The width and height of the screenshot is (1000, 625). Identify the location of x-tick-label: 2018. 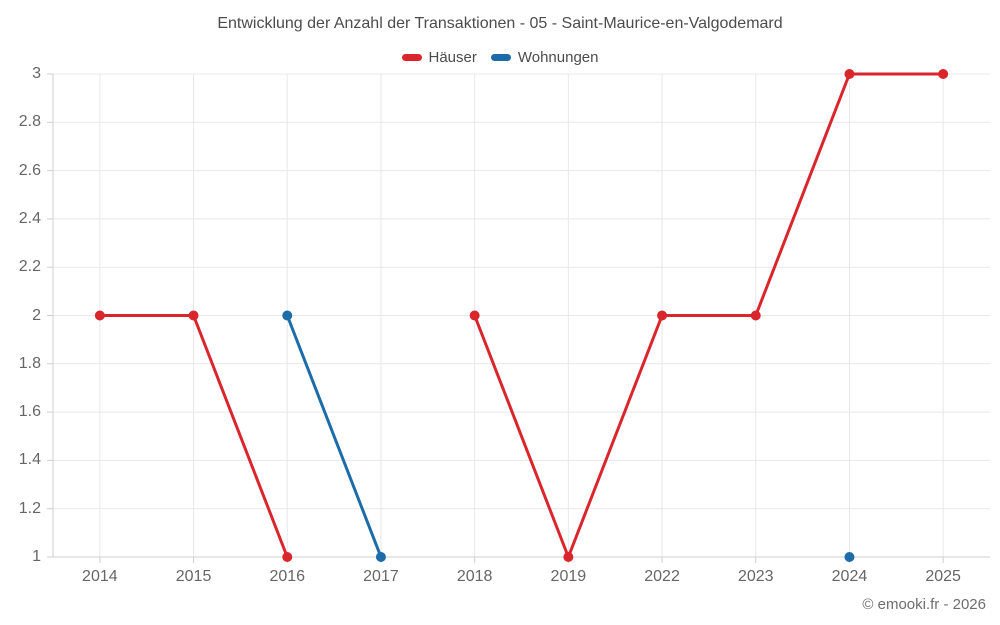
(474, 576).